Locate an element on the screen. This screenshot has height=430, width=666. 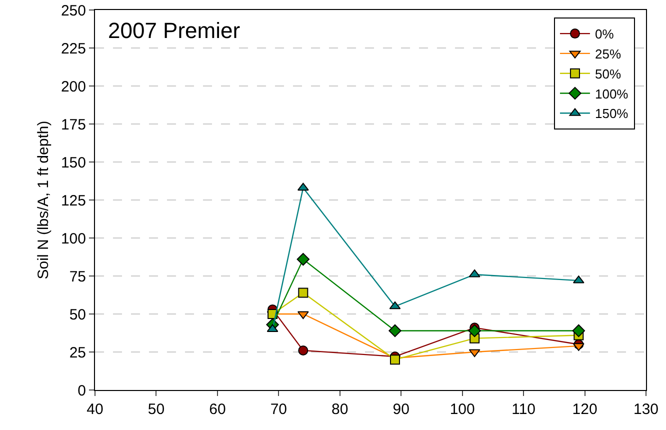
y-tick-label: 25 is located at coordinates (77, 353).